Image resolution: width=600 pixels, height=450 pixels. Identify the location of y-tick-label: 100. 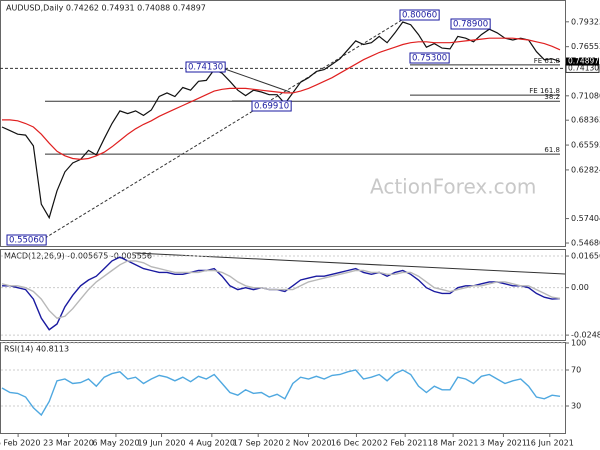
(578, 343).